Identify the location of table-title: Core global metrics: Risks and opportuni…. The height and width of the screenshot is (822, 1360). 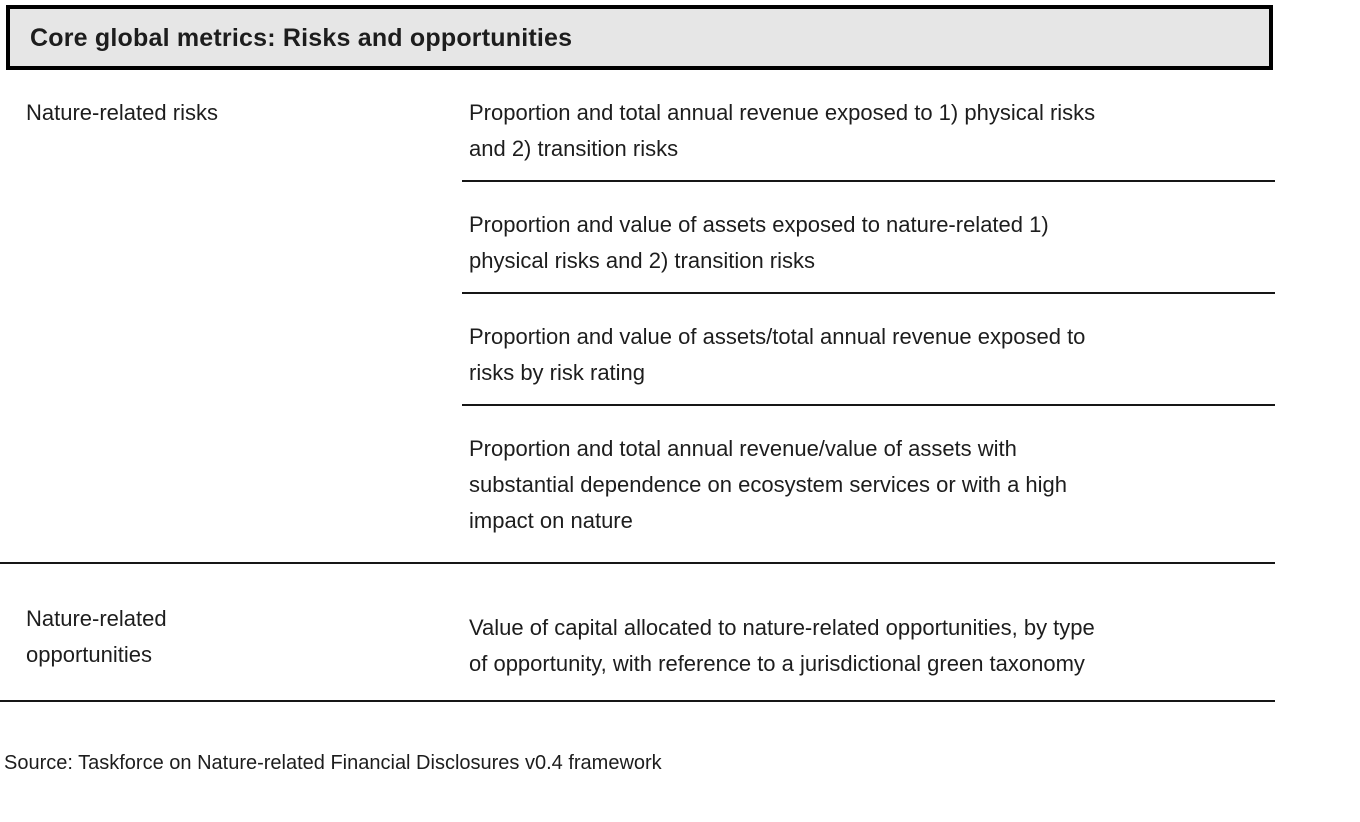
(301, 38).